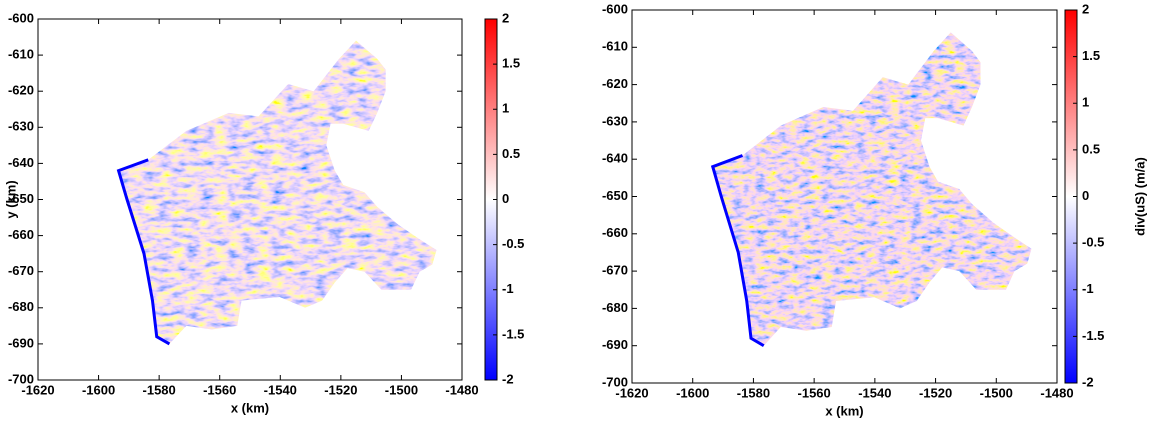 The height and width of the screenshot is (425, 1174). I want to click on colorbar-label: div(uS) (m/a), so click(1139, 196).